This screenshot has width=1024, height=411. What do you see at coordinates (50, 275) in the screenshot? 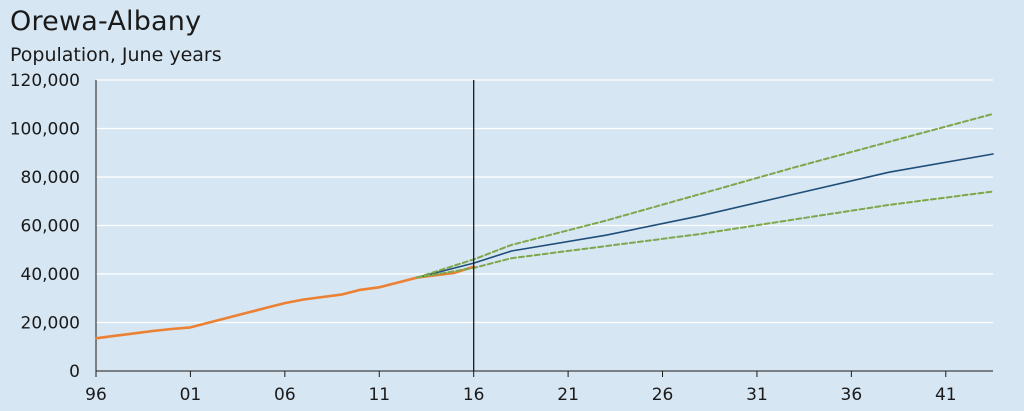
I see `y-tick-label: 40,000` at bounding box center [50, 275].